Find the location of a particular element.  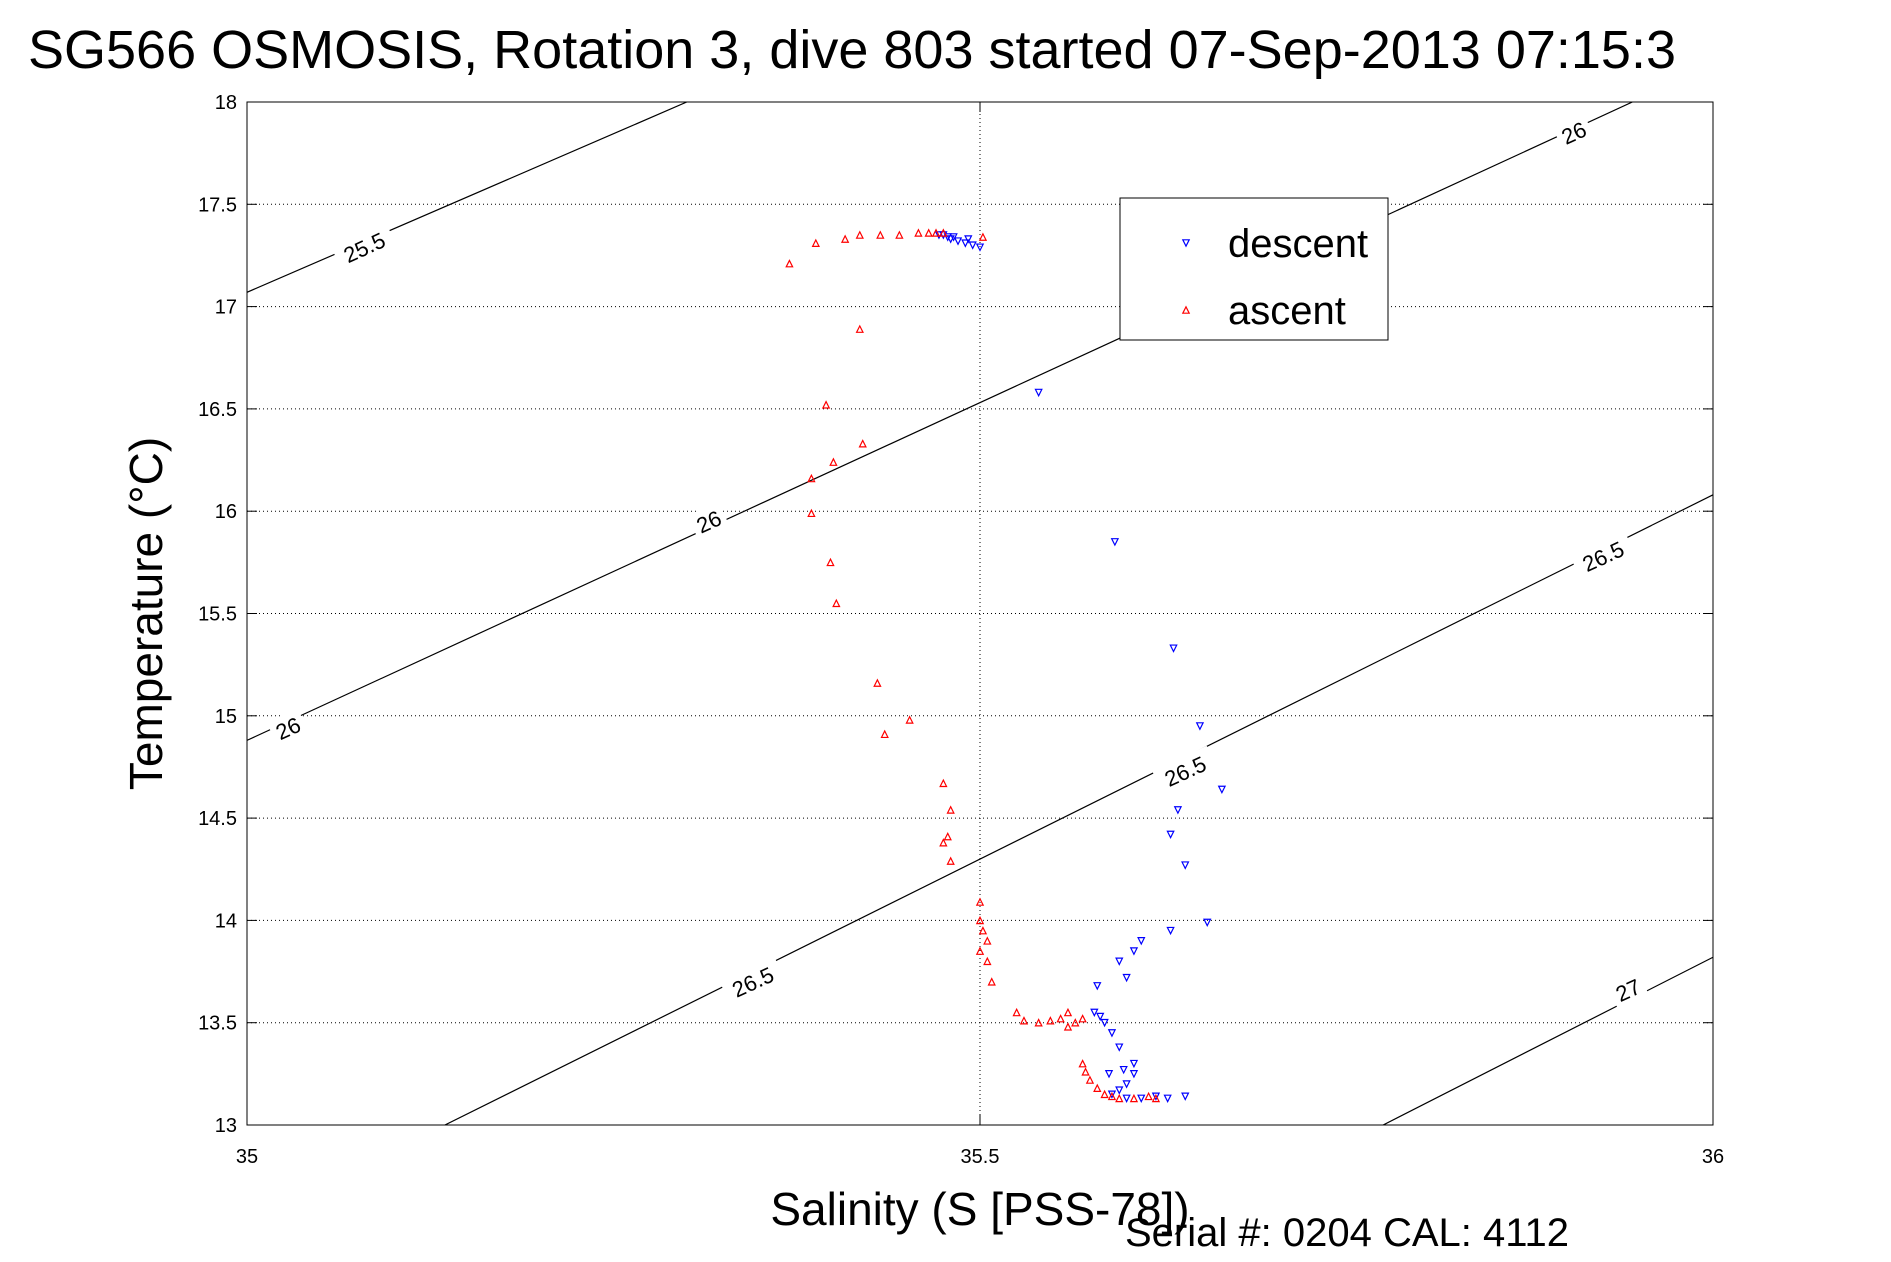

serial-cal-footer: Serial #: 0204 CAL: 4112 is located at coordinates (1347, 1233).